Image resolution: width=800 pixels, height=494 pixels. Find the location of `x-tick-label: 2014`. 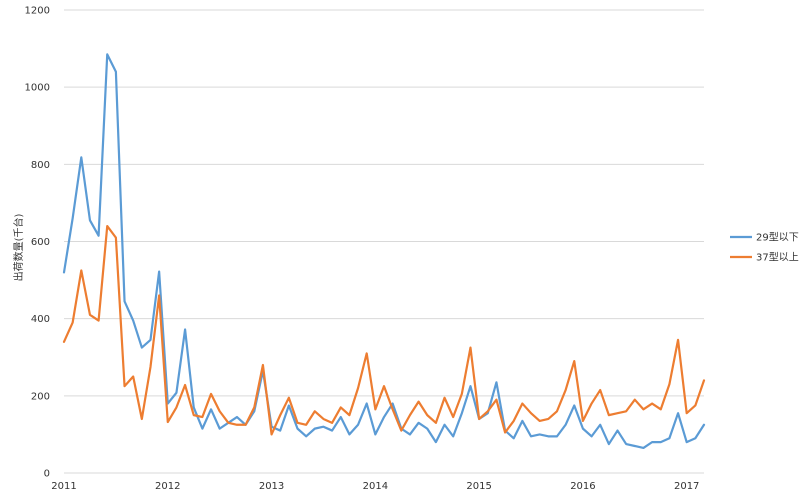

x-tick-label: 2014 is located at coordinates (375, 486).